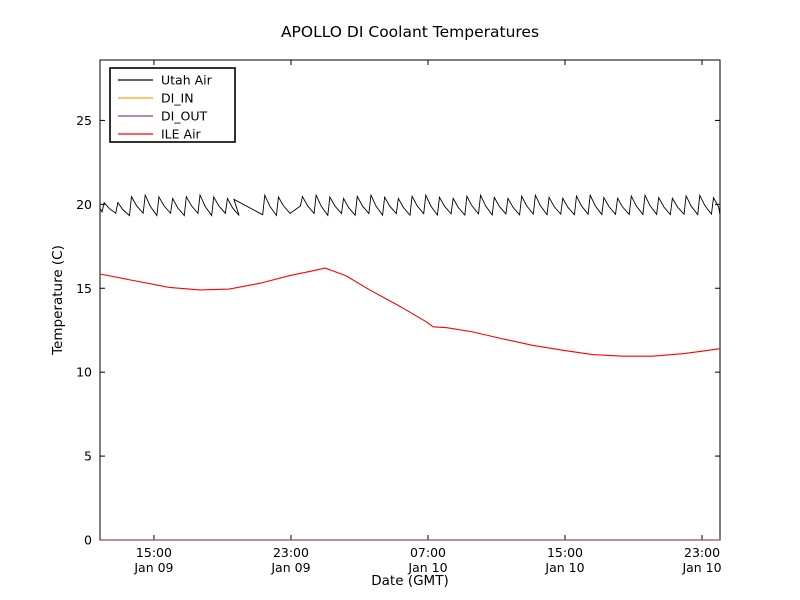  Describe the element at coordinates (409, 581) in the screenshot. I see `x-axis-label: Date (GMT)` at that location.